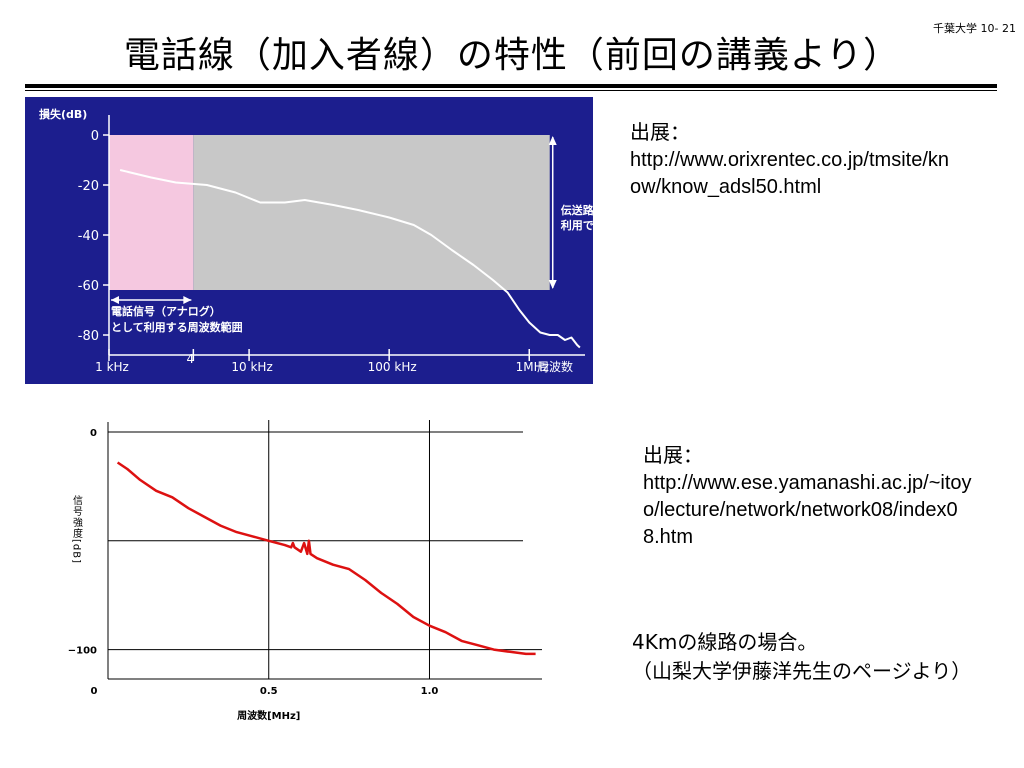 The width and height of the screenshot is (1024, 768). I want to click on x-axis-label: 周波数, so click(555, 366).